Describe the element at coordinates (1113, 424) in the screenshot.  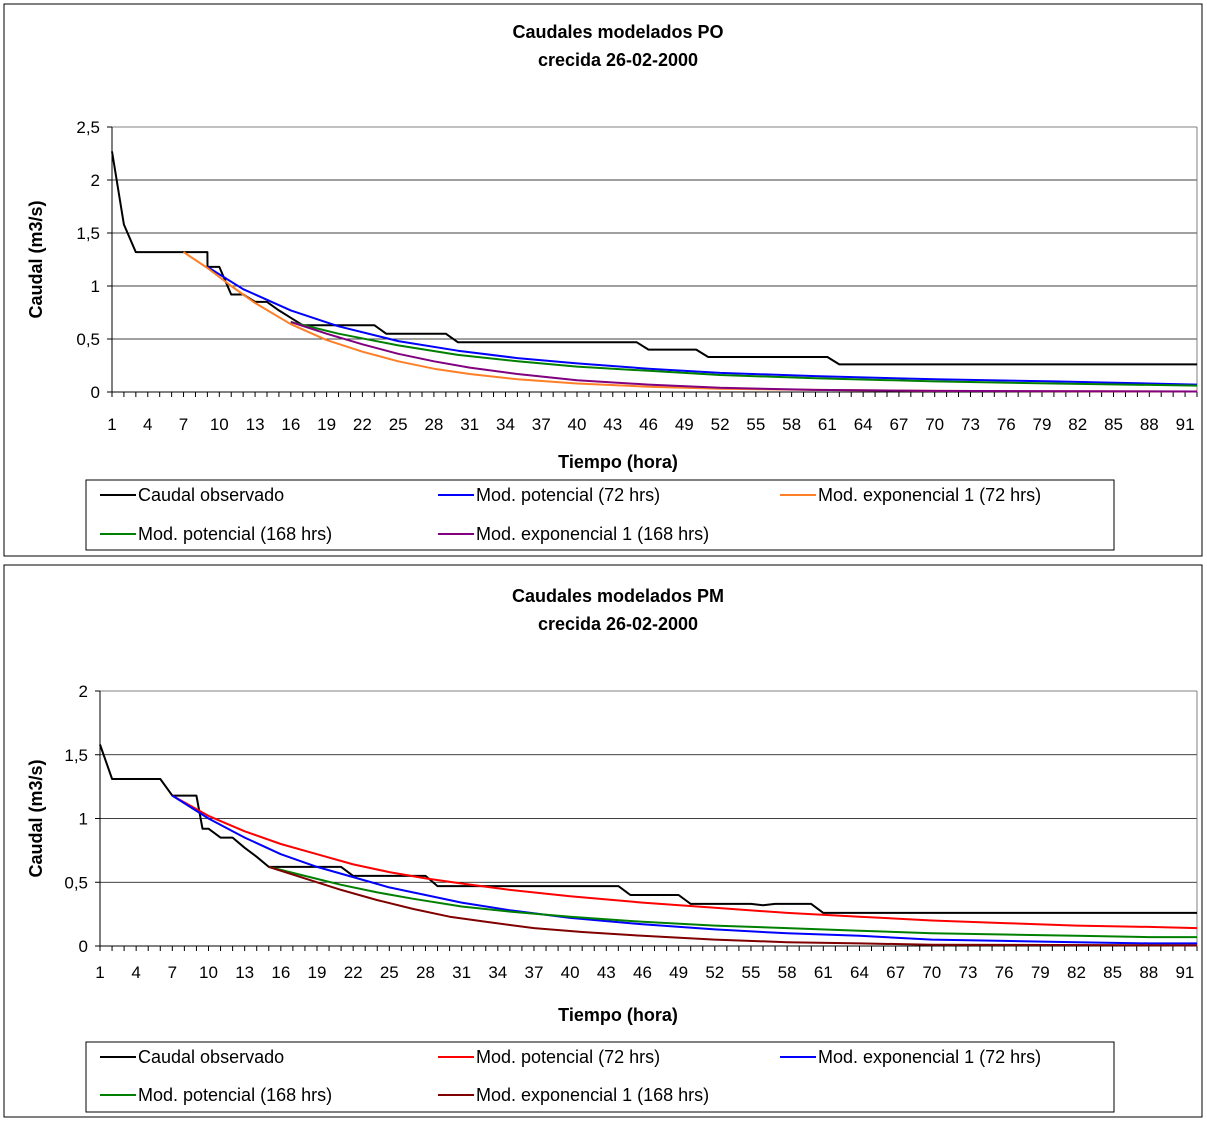
I see `x-tick-label: 85` at that location.